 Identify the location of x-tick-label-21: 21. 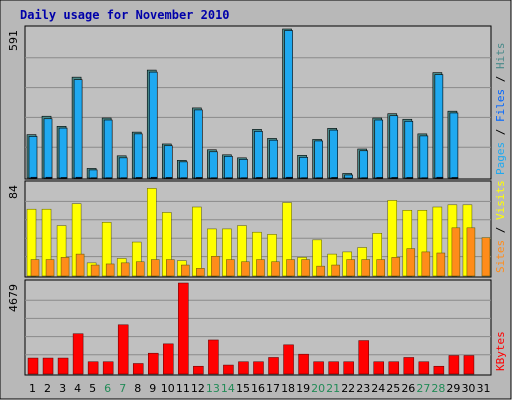
(333, 388).